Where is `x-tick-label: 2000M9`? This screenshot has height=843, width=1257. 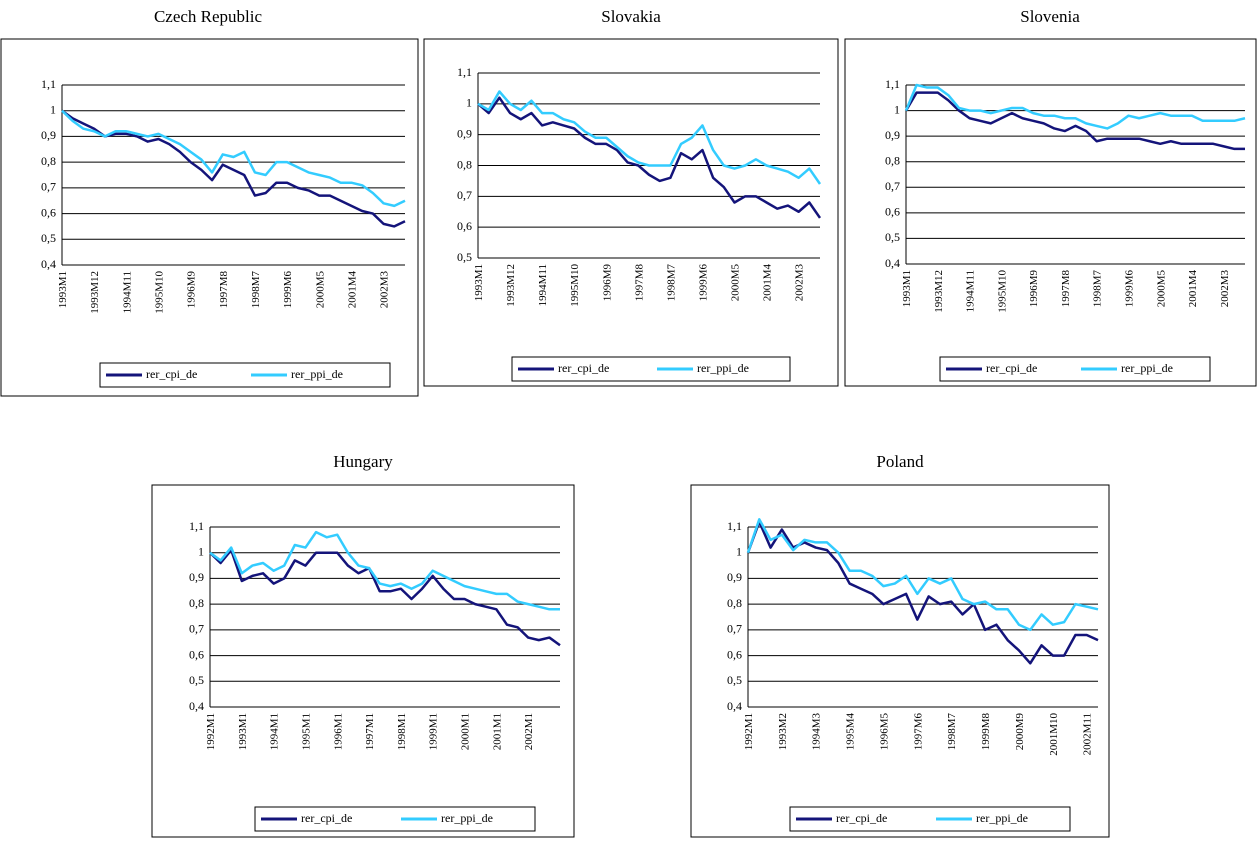 x-tick-label: 2000M9 is located at coordinates (1020, 732).